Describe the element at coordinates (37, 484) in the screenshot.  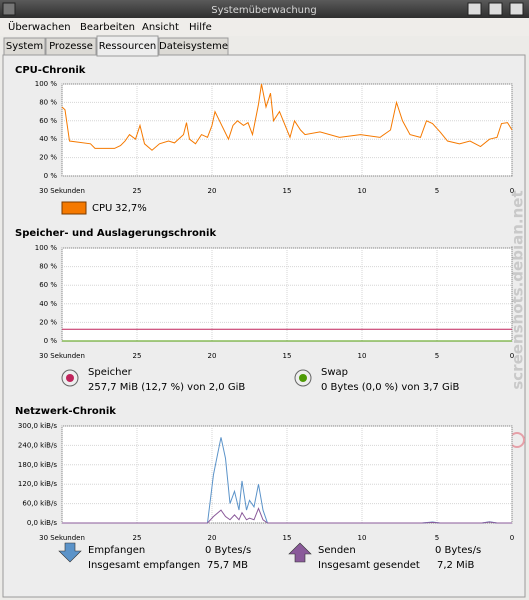
I see `y-tick-label: 120,0 kiB/s` at that location.